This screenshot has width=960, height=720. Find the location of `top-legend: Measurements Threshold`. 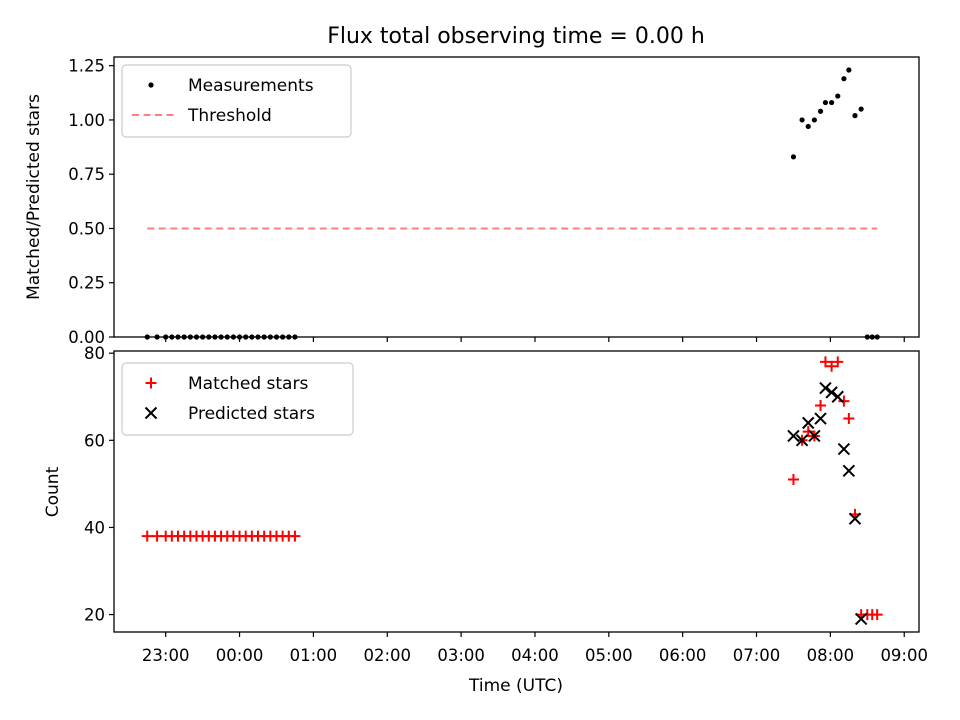

top-legend: Measurements Threshold is located at coordinates (236, 101).